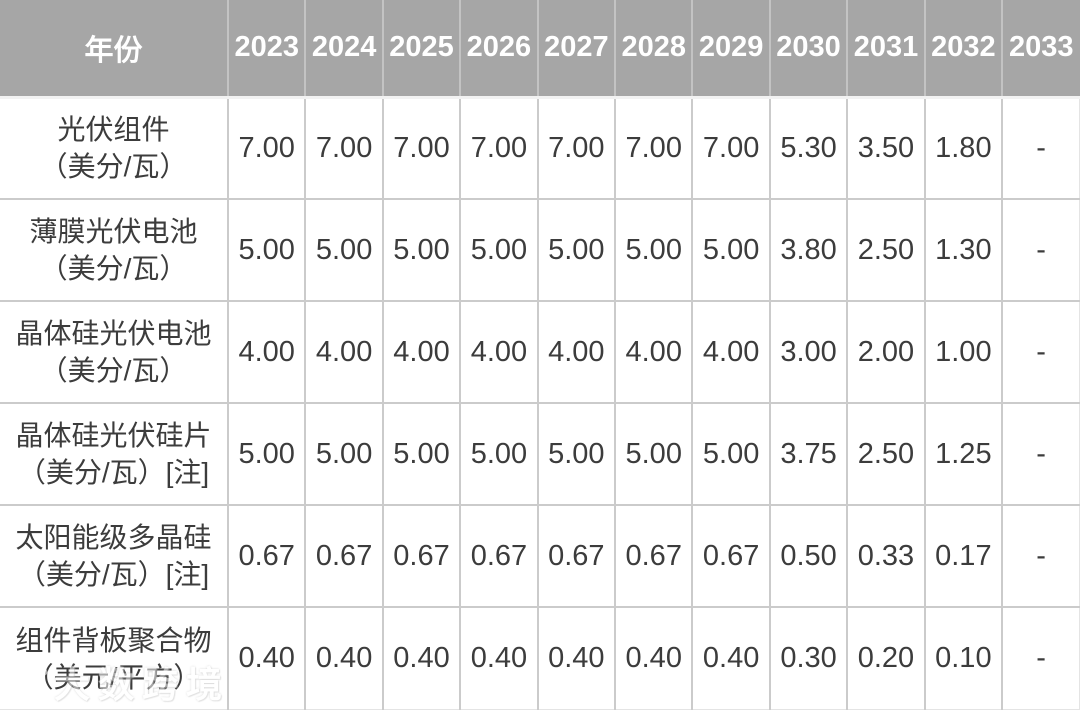  I want to click on value-cell: 1.80, so click(964, 149).